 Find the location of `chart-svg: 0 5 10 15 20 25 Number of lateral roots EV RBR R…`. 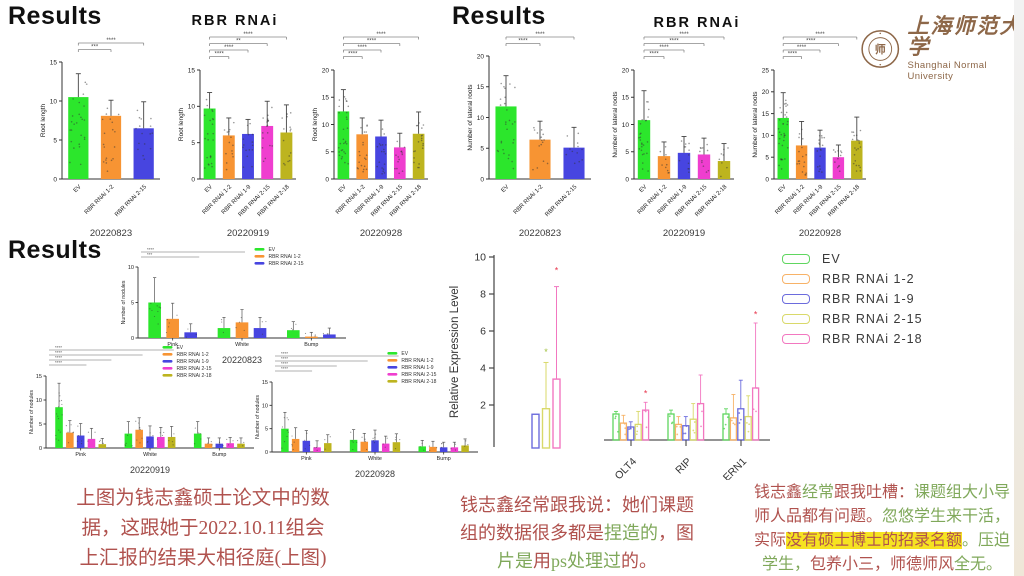

chart-svg: 0 5 10 15 20 25 Number of lateral roots EV RBR R… is located at coordinates (809, 135).